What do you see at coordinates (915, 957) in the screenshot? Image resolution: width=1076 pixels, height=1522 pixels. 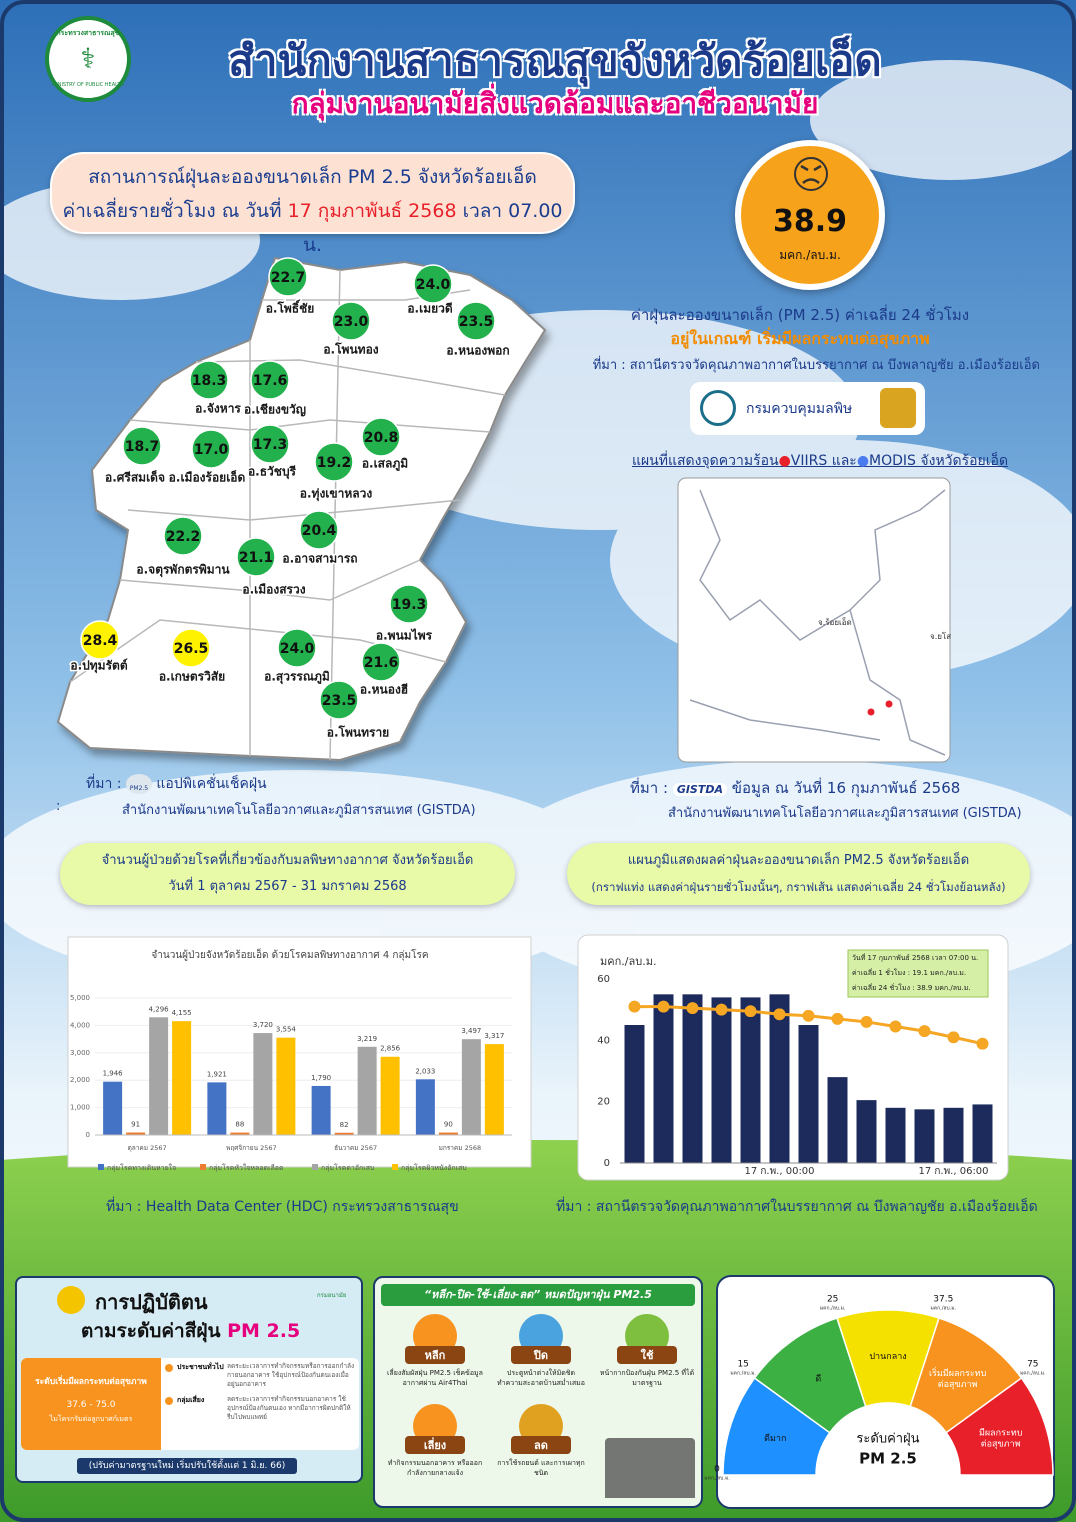 I see `annotation: วันที่ 17 กุมภาพันธ์ 2568 เวลา 07:00 น.` at bounding box center [915, 957].